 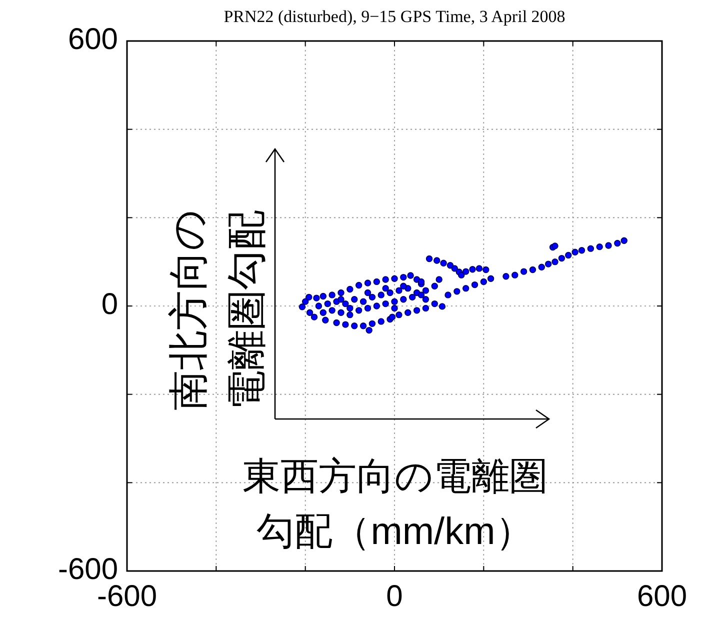 What do you see at coordinates (395, 505) in the screenshot?
I see `xlabel: 東西方向の電離圏勾配（mm/km）` at bounding box center [395, 505].